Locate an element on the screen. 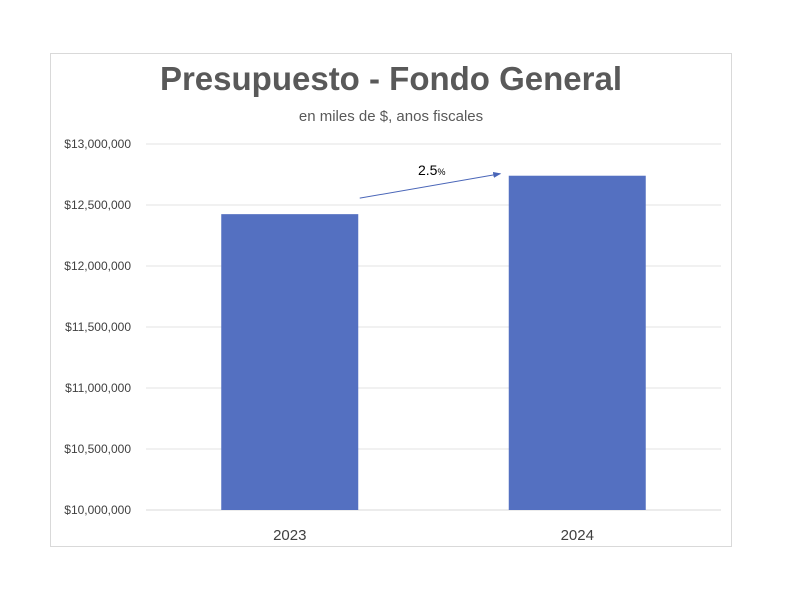  chart-title: Presupuesto - Fondo General is located at coordinates (391, 78).